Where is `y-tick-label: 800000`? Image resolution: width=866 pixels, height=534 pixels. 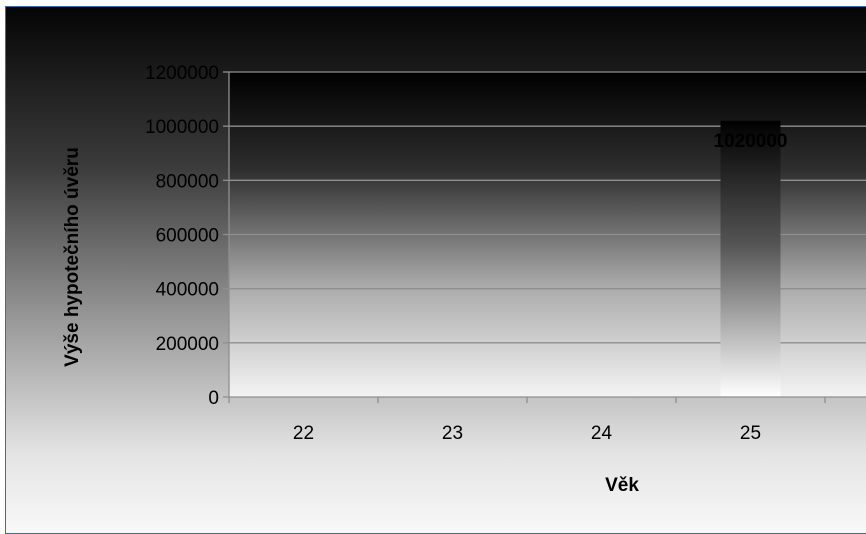 y-tick-label: 800000 is located at coordinates (187, 181).